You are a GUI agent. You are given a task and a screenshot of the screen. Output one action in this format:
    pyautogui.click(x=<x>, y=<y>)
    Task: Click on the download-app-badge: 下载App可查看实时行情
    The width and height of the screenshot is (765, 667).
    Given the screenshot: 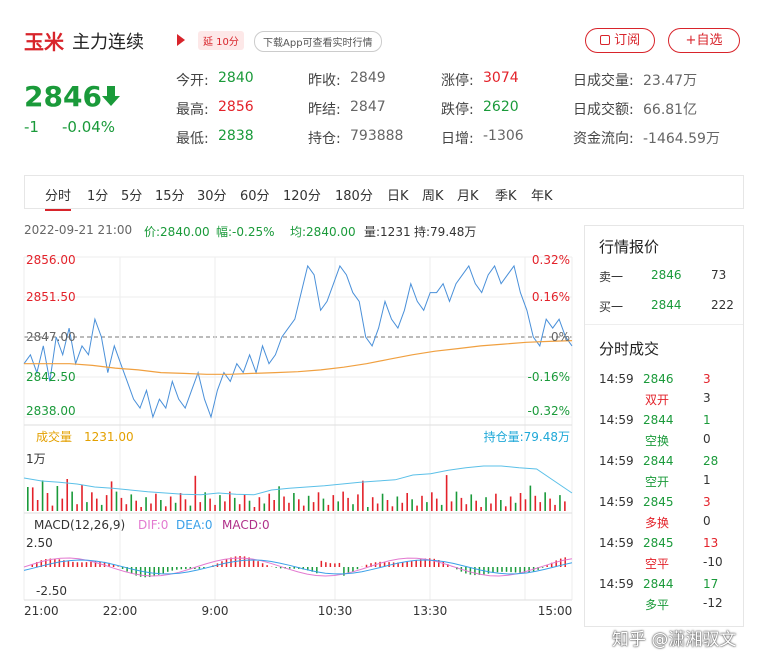 What is the action you would take?
    pyautogui.click(x=318, y=41)
    